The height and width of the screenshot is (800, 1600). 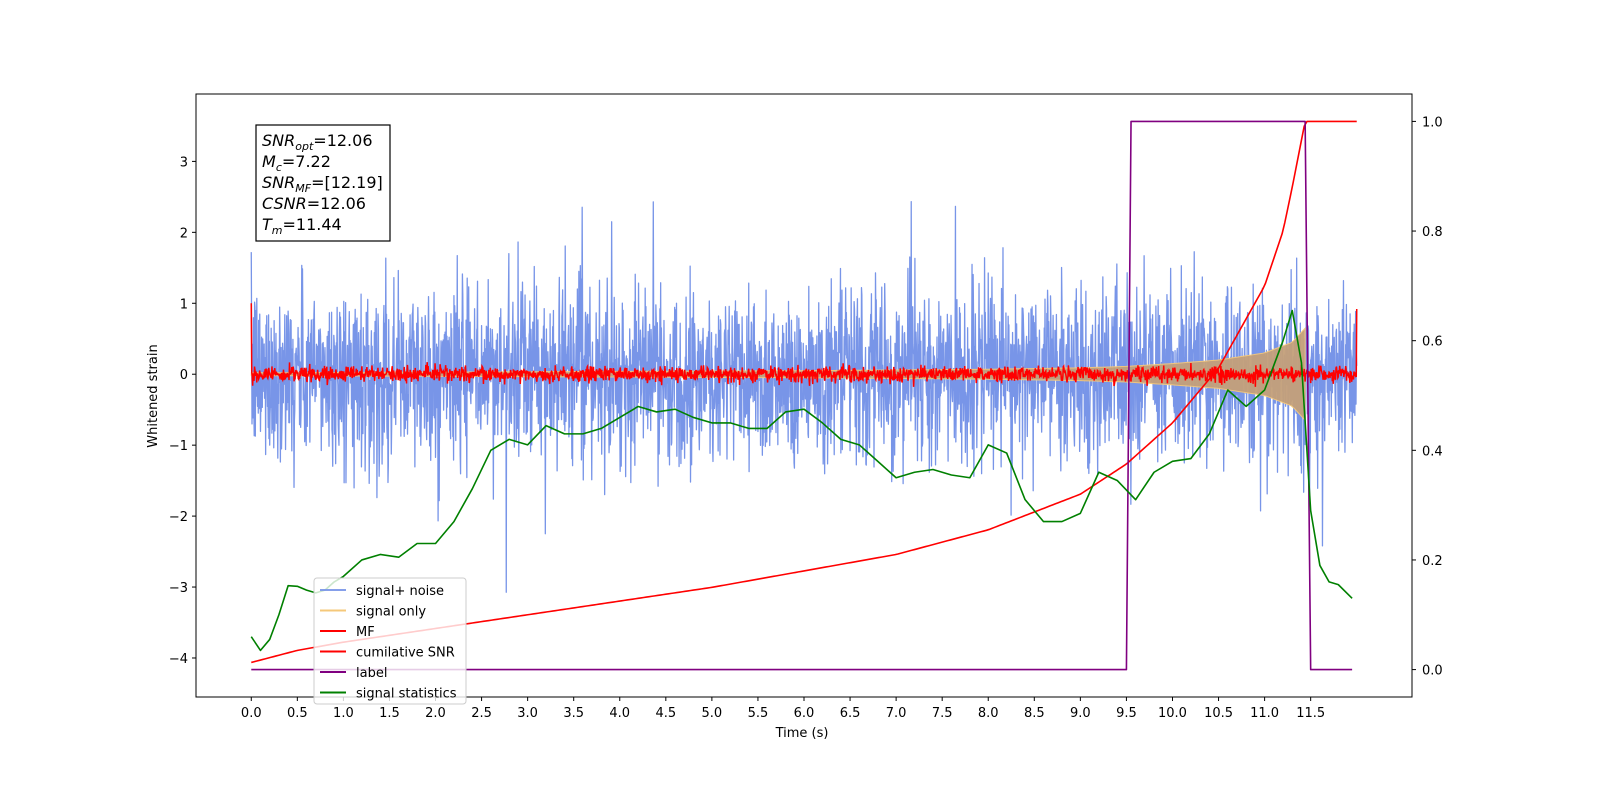 I want to click on y-right-tick-label: 0.6, so click(x=1432, y=342).